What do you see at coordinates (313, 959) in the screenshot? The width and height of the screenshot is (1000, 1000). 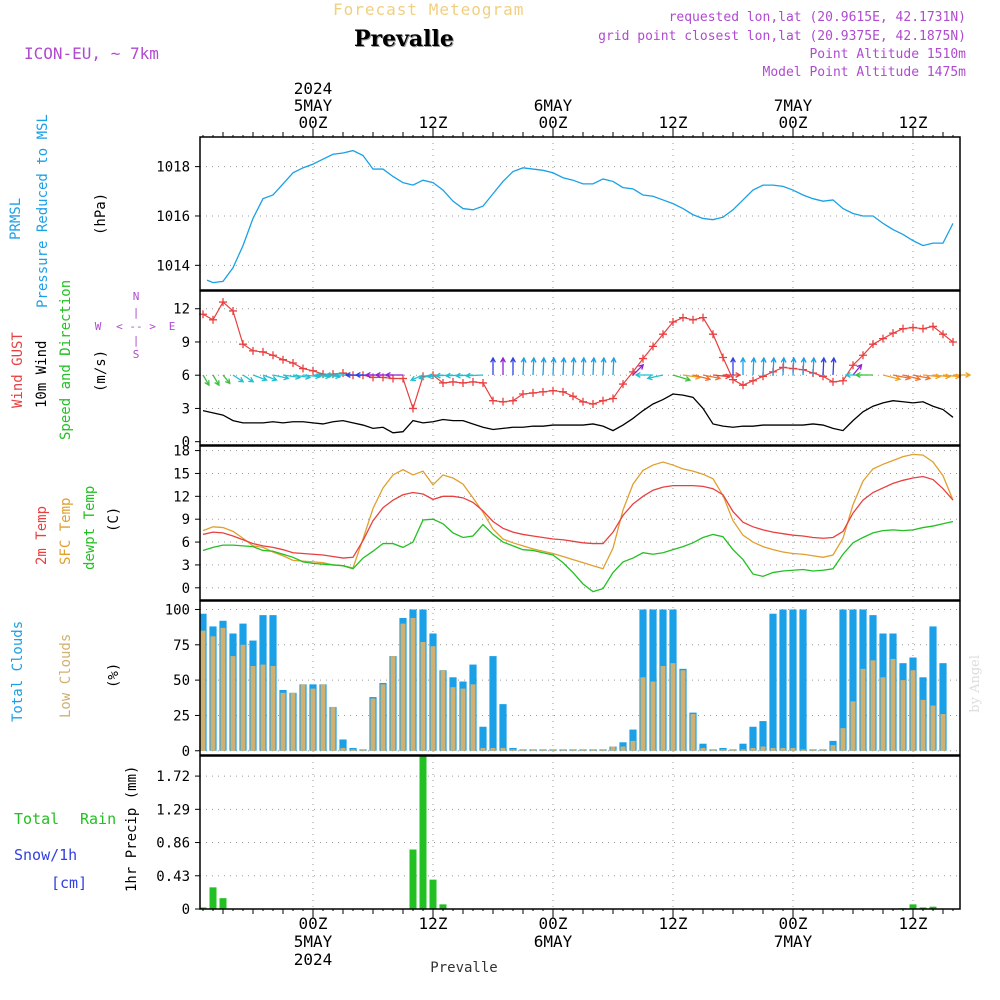 I see `bottom-time-label-0-2: 2024` at bounding box center [313, 959].